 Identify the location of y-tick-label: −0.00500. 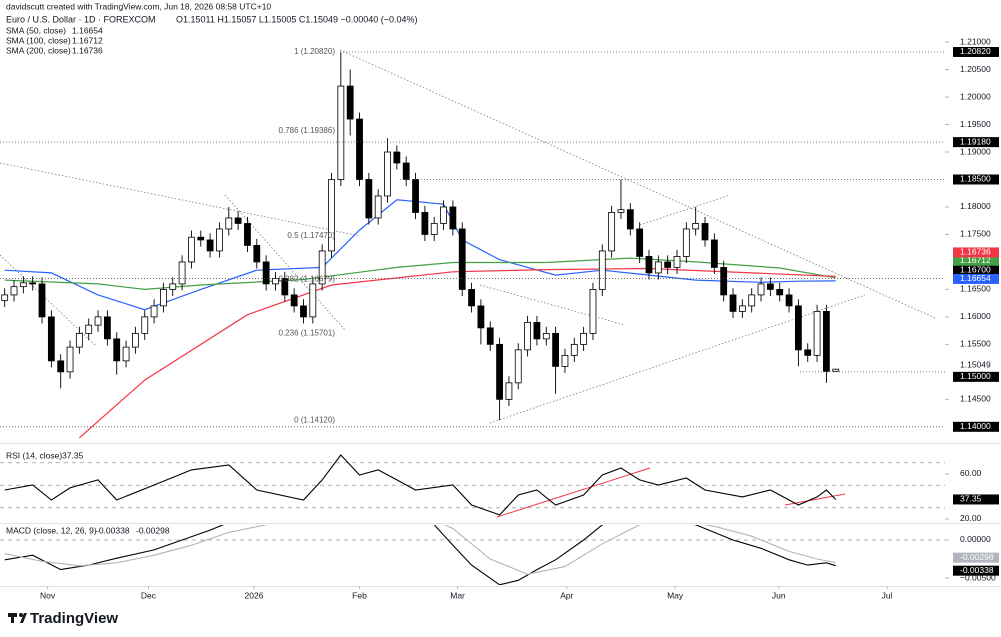
(978, 577).